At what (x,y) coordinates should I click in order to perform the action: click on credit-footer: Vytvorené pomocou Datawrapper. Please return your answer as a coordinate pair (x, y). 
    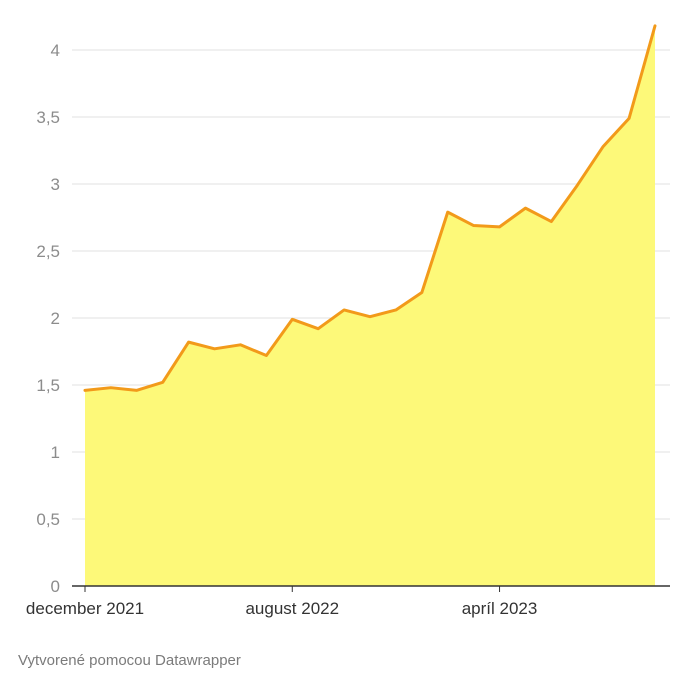
    Looking at the image, I should click on (129, 660).